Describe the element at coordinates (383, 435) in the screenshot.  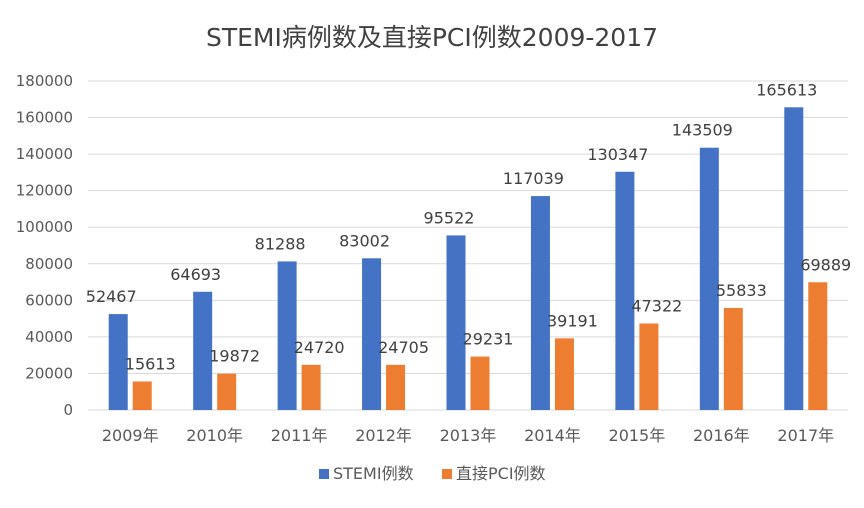
I see `x-tick-label: 2012年` at that location.